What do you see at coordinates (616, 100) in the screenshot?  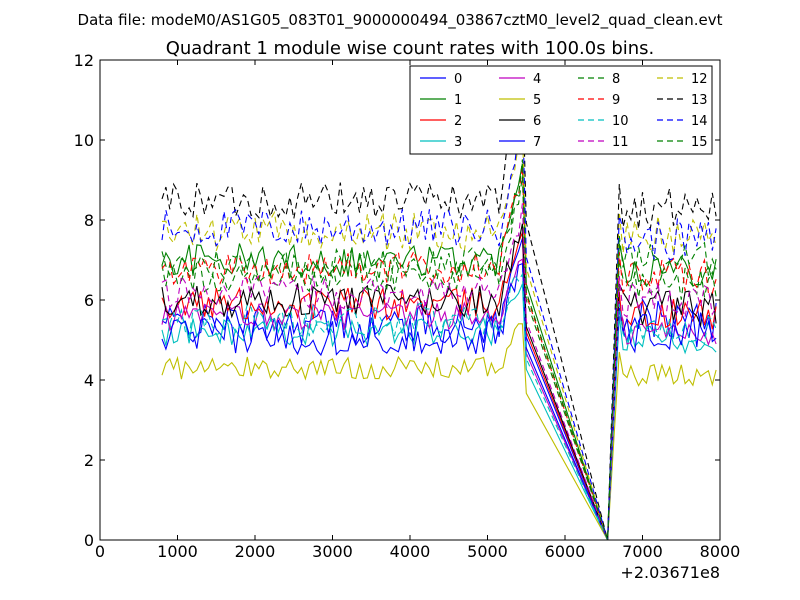 I see `legend-label: 9` at bounding box center [616, 100].